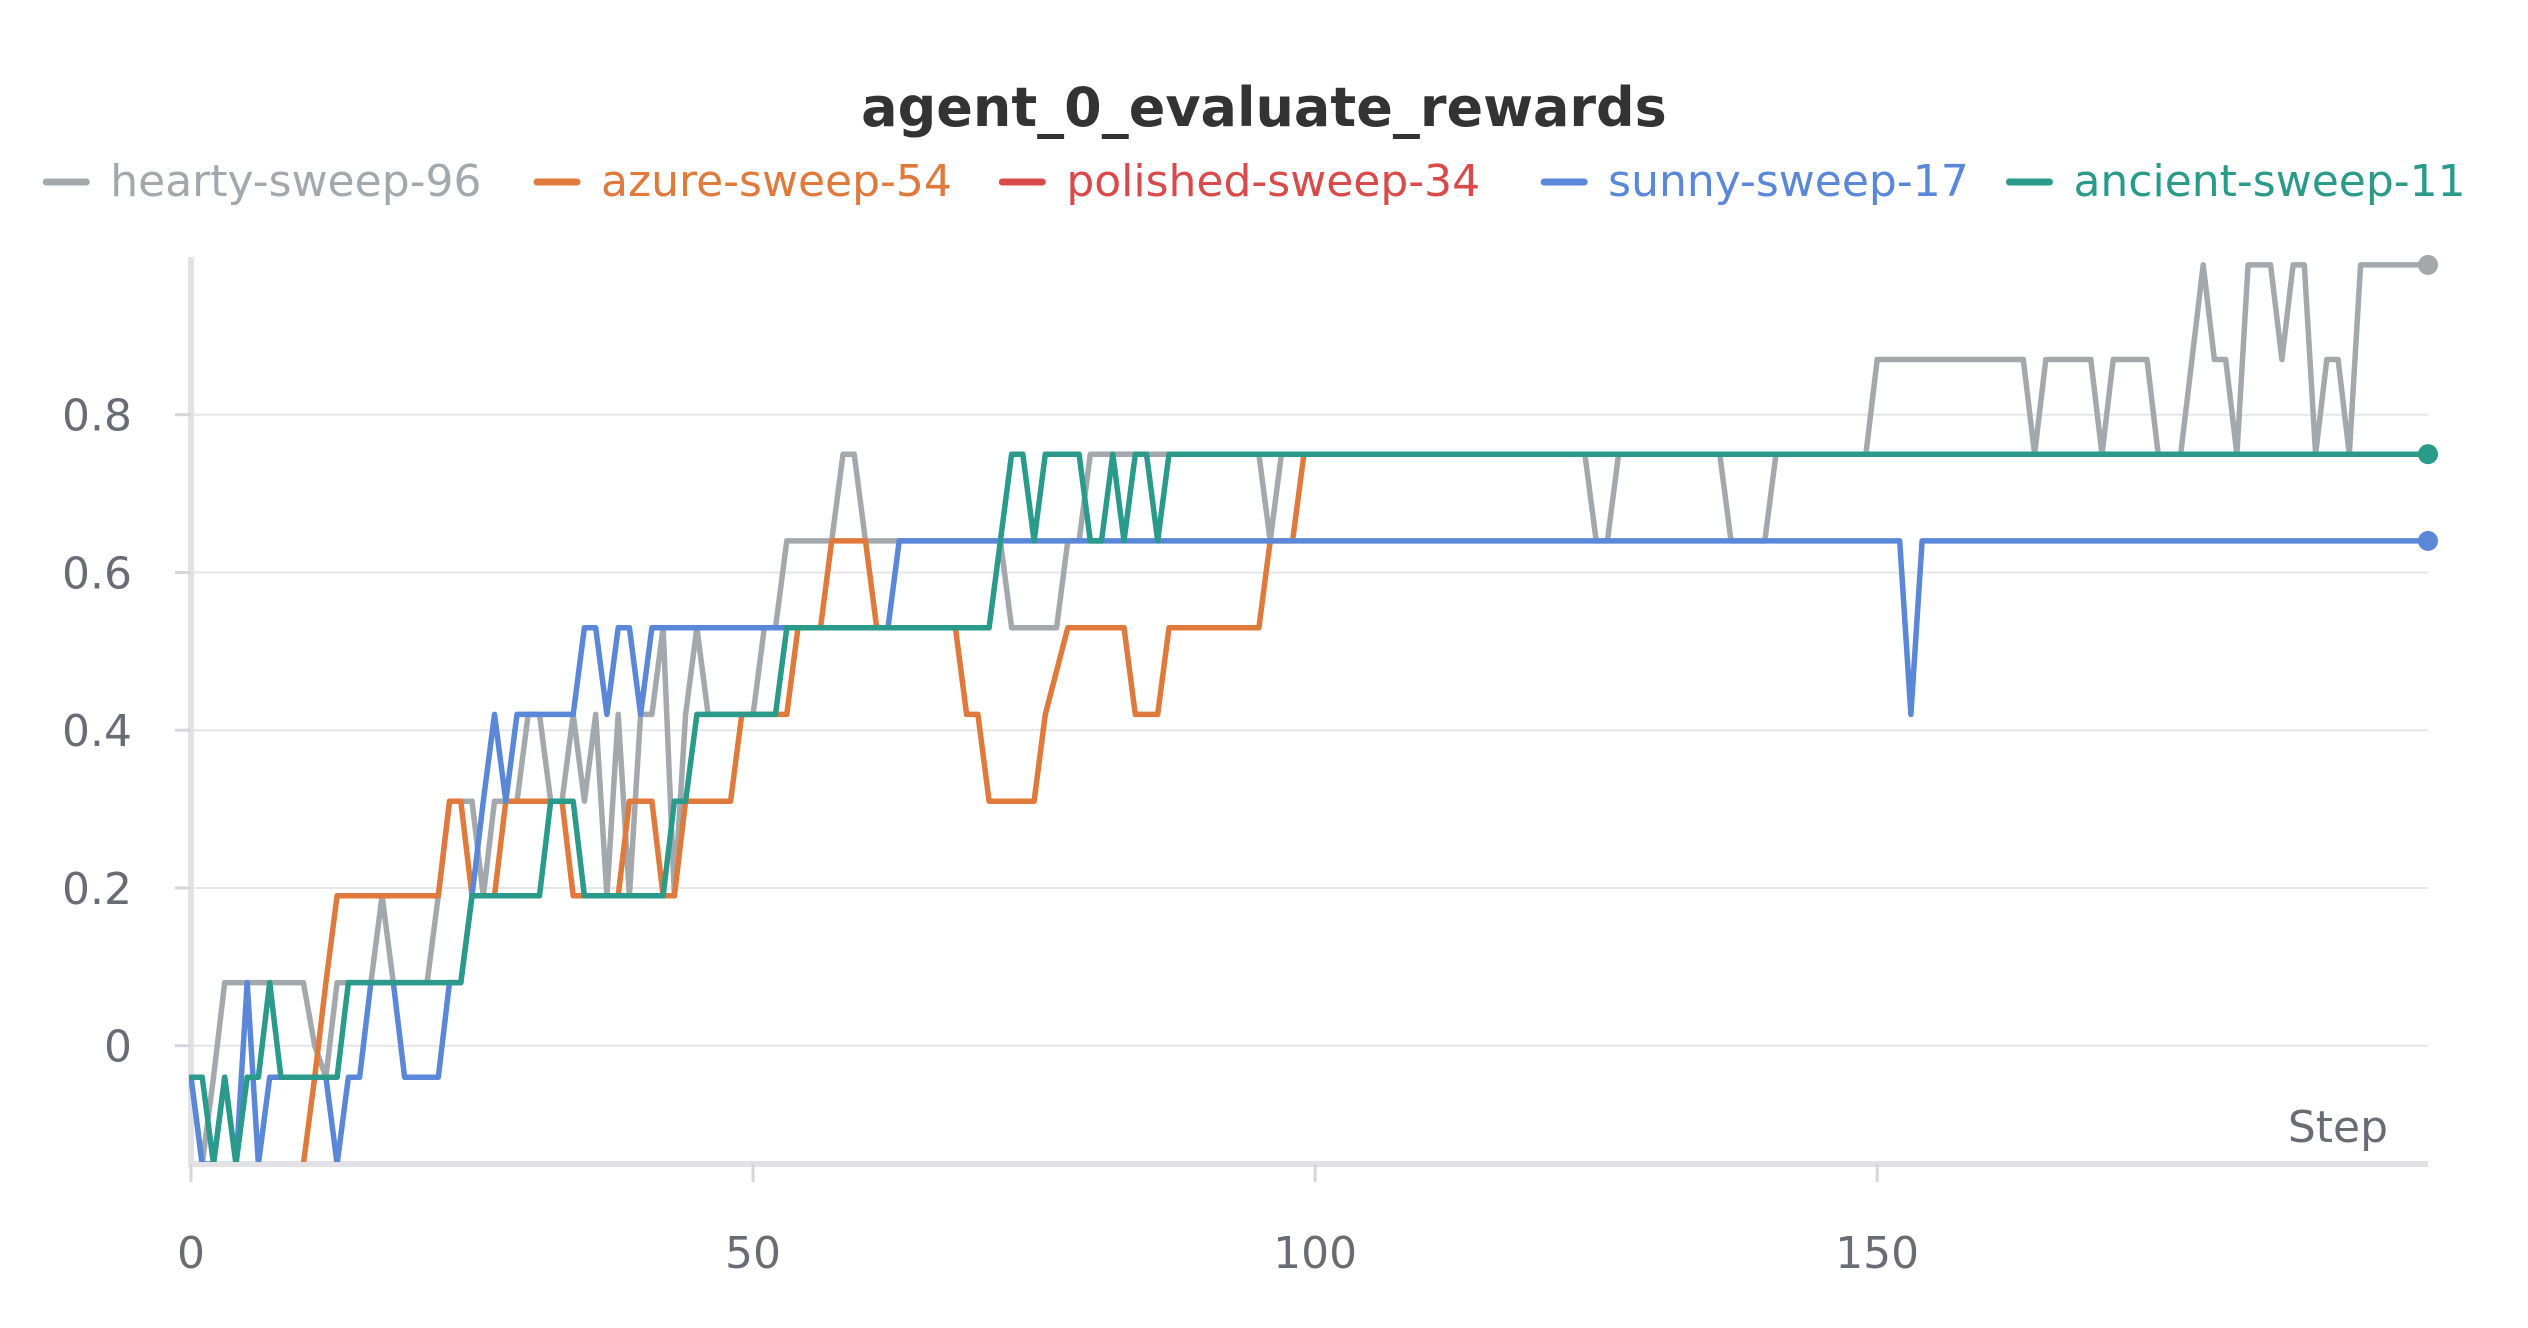 Image resolution: width=2528 pixels, height=1328 pixels. Describe the element at coordinates (2338, 1127) in the screenshot. I see `x-axis-label: Step` at that location.